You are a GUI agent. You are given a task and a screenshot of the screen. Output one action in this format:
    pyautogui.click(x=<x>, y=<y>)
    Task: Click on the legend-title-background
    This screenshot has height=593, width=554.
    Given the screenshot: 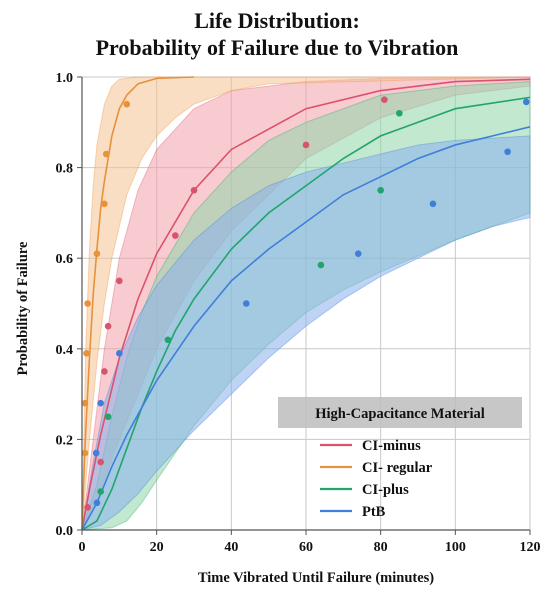 What is the action you would take?
    pyautogui.click(x=400, y=412)
    